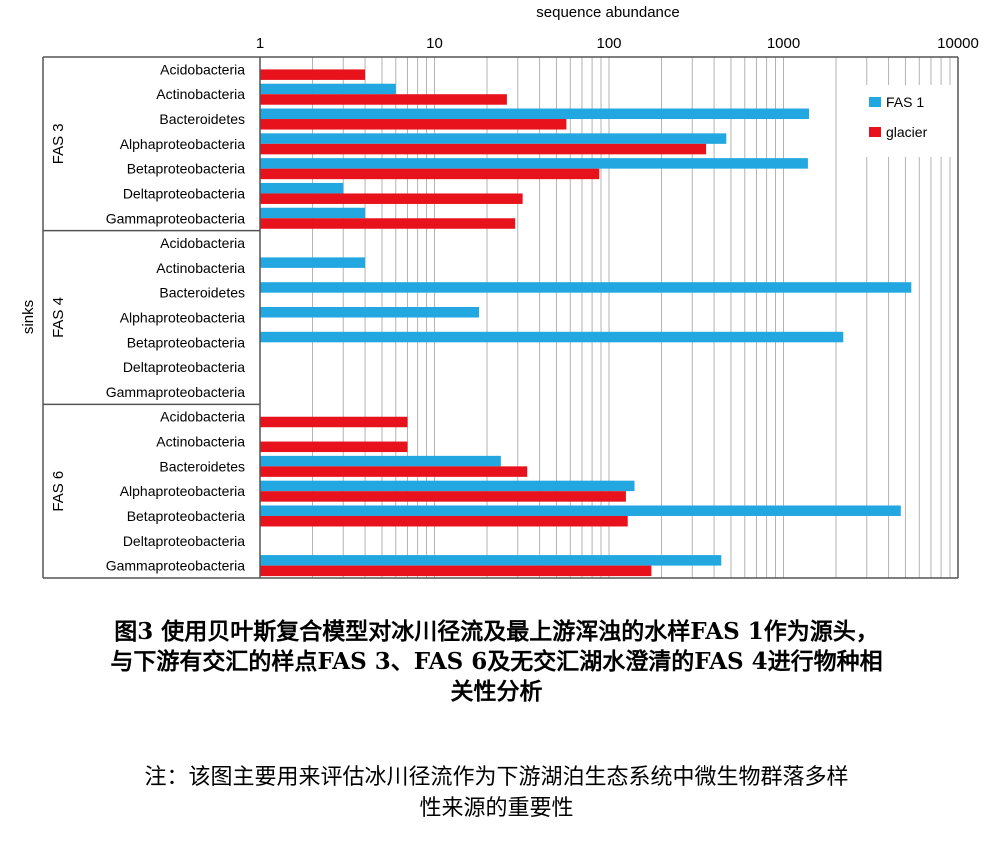 The width and height of the screenshot is (993, 848). Describe the element at coordinates (58, 317) in the screenshot. I see `group-label: FAS 4` at that location.